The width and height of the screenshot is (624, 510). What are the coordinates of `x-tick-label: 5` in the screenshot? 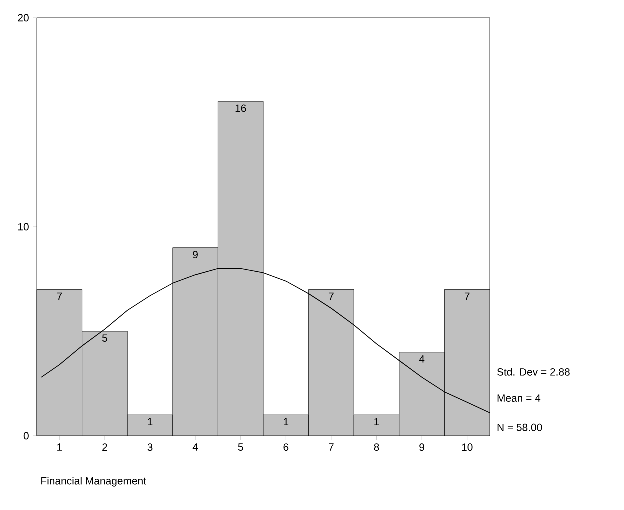 It's located at (241, 447).